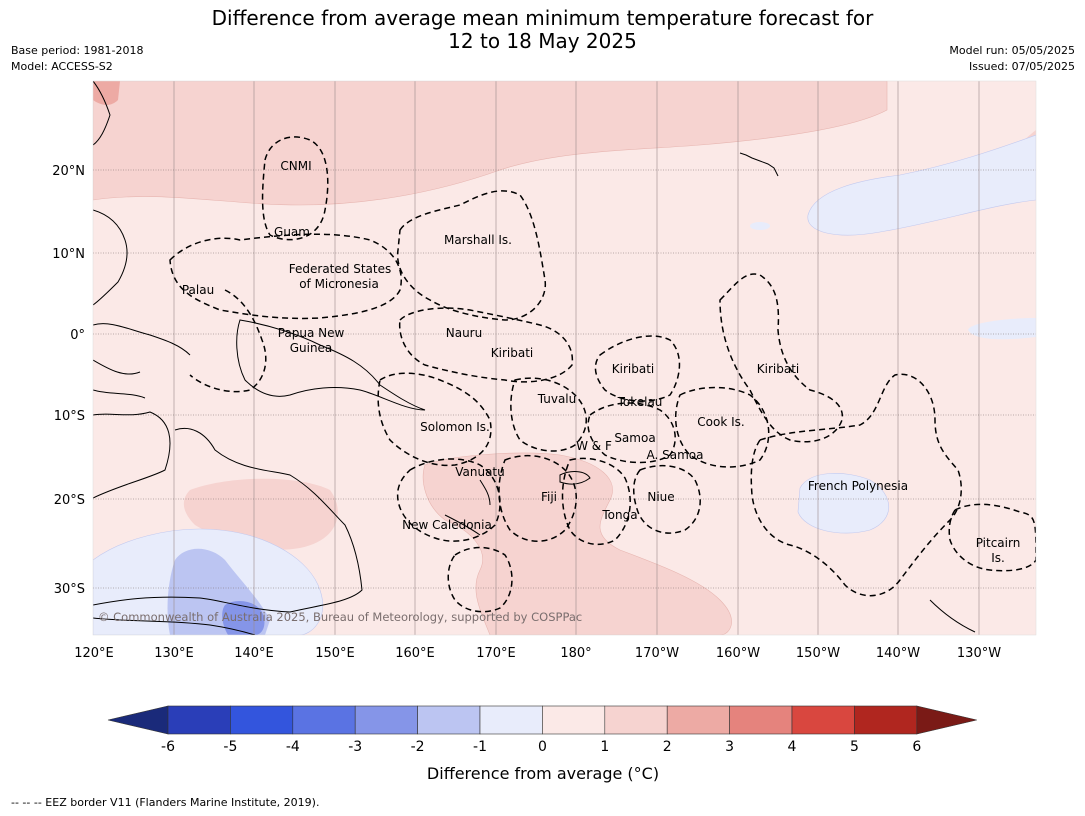 This screenshot has width=1085, height=816. I want to click on lat-label: 0°, so click(77, 335).